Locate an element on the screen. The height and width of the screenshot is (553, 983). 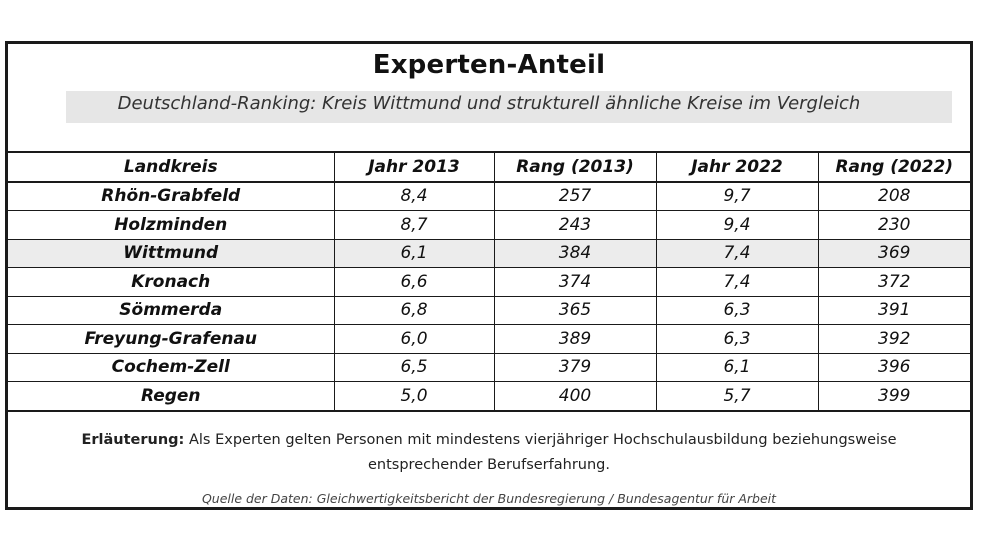
column-header-landkreis: Landkreis is located at coordinates (171, 167).